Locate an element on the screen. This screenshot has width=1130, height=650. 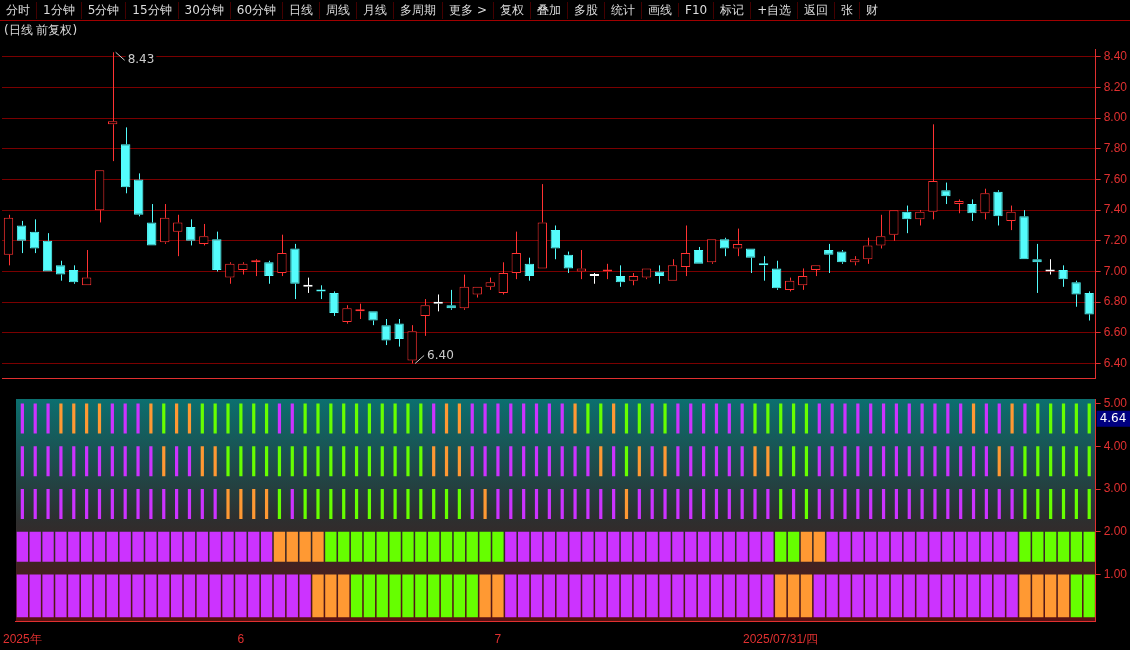
text: 叠加 is located at coordinates (548, 10).